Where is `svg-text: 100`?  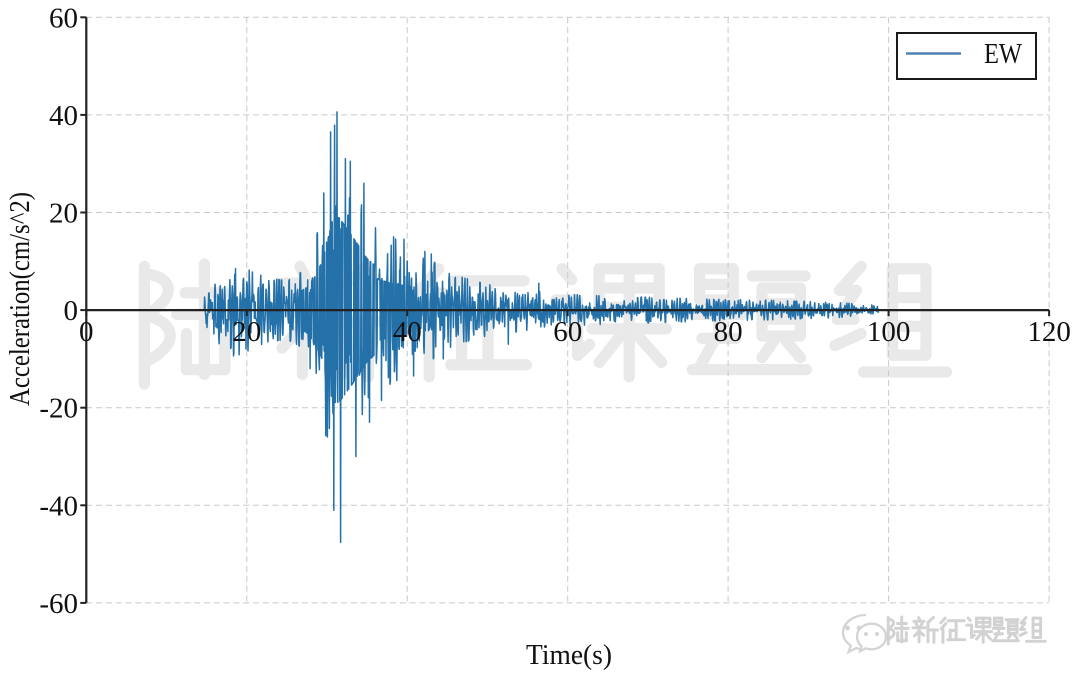 svg-text: 100 is located at coordinates (889, 332).